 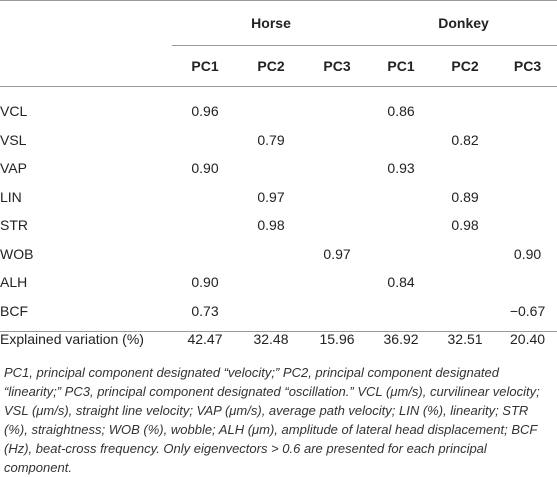 What do you see at coordinates (465, 196) in the screenshot?
I see `table-cell: 0.89` at bounding box center [465, 196].